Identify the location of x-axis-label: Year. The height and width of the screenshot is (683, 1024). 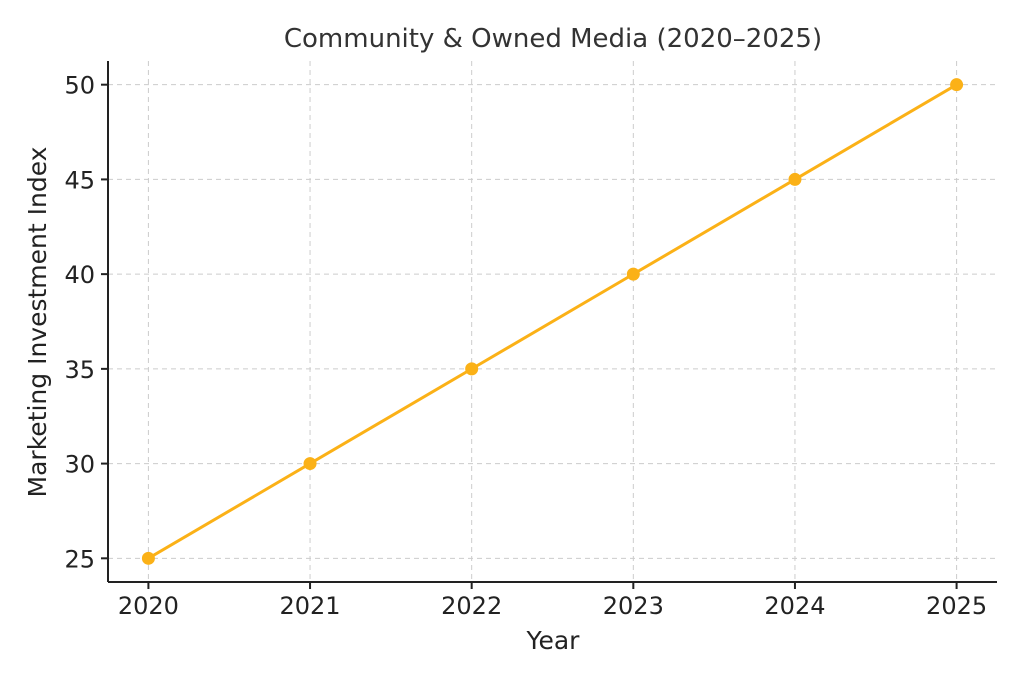
(553, 640).